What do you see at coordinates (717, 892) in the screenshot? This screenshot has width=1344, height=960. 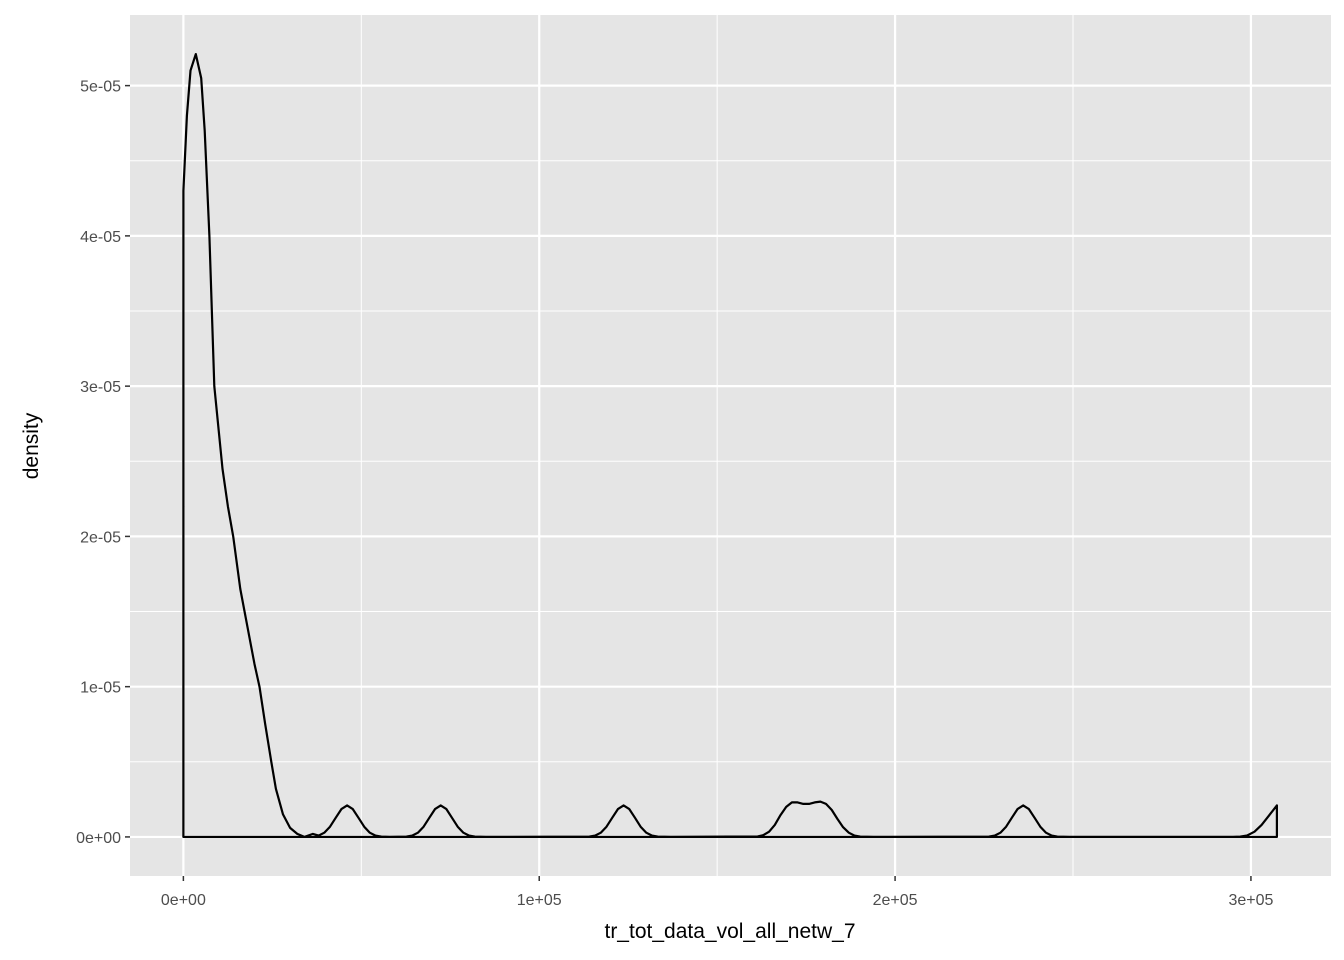 I see `x-axis: 0e+00 1e+05 2e+05 3e+05` at bounding box center [717, 892].